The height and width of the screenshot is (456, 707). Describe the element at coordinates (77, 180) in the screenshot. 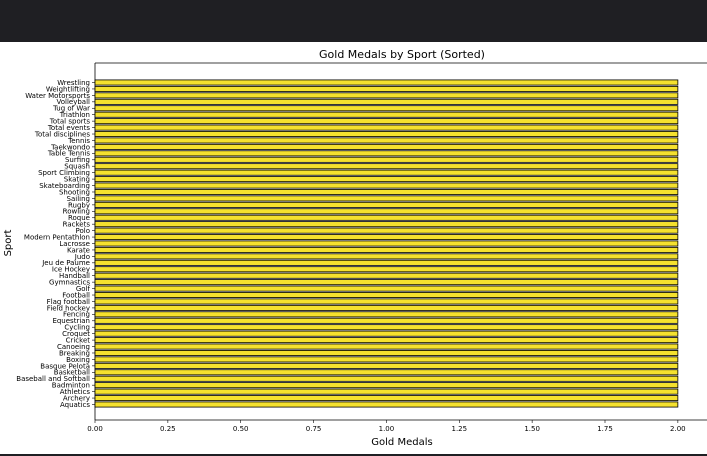

I see `y-tick-label: Skating` at that location.